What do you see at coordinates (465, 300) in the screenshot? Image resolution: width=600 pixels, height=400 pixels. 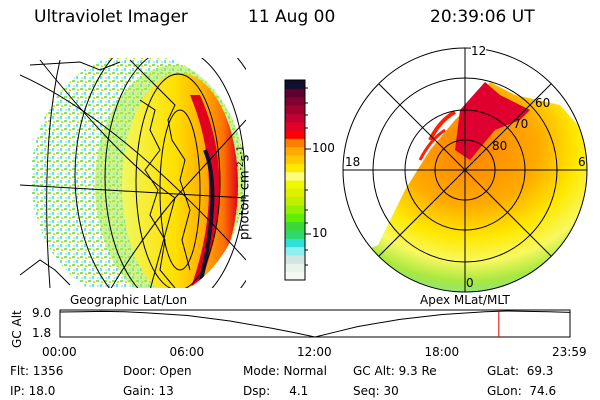 I see `polar-panel-label: Apex MLat/MLT` at bounding box center [465, 300].